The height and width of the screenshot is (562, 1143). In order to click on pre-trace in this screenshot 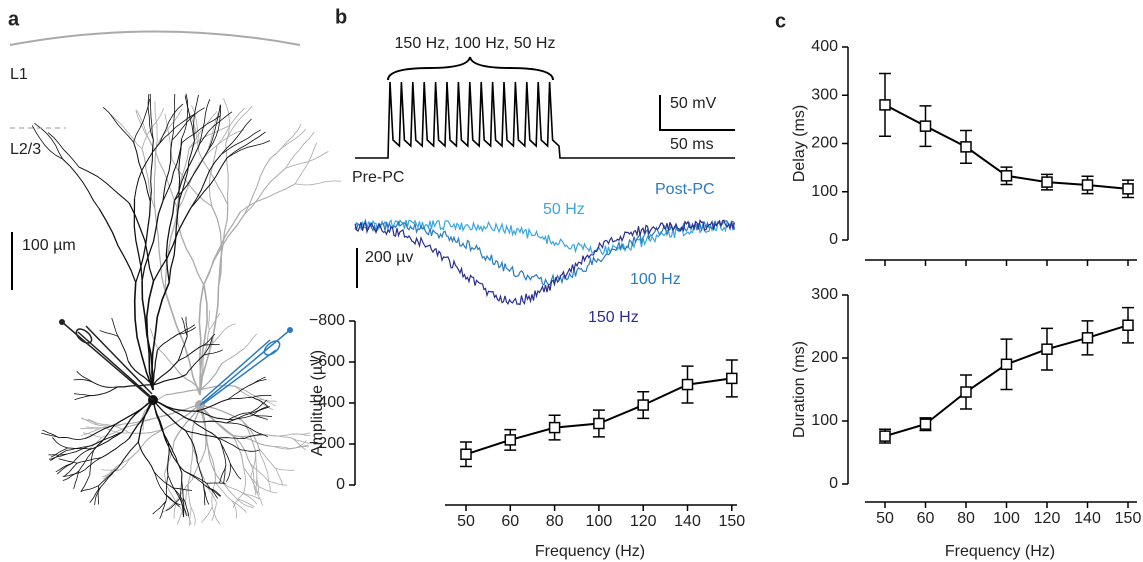, I will do `click(545, 120)`.